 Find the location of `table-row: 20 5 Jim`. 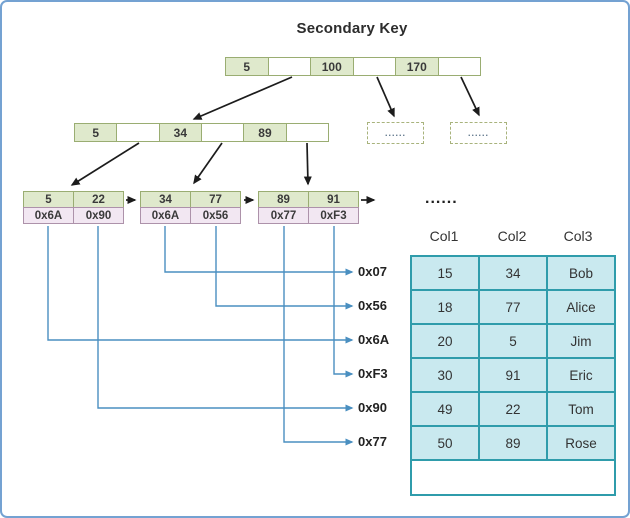

table-row: 20 5 Jim is located at coordinates (513, 341).